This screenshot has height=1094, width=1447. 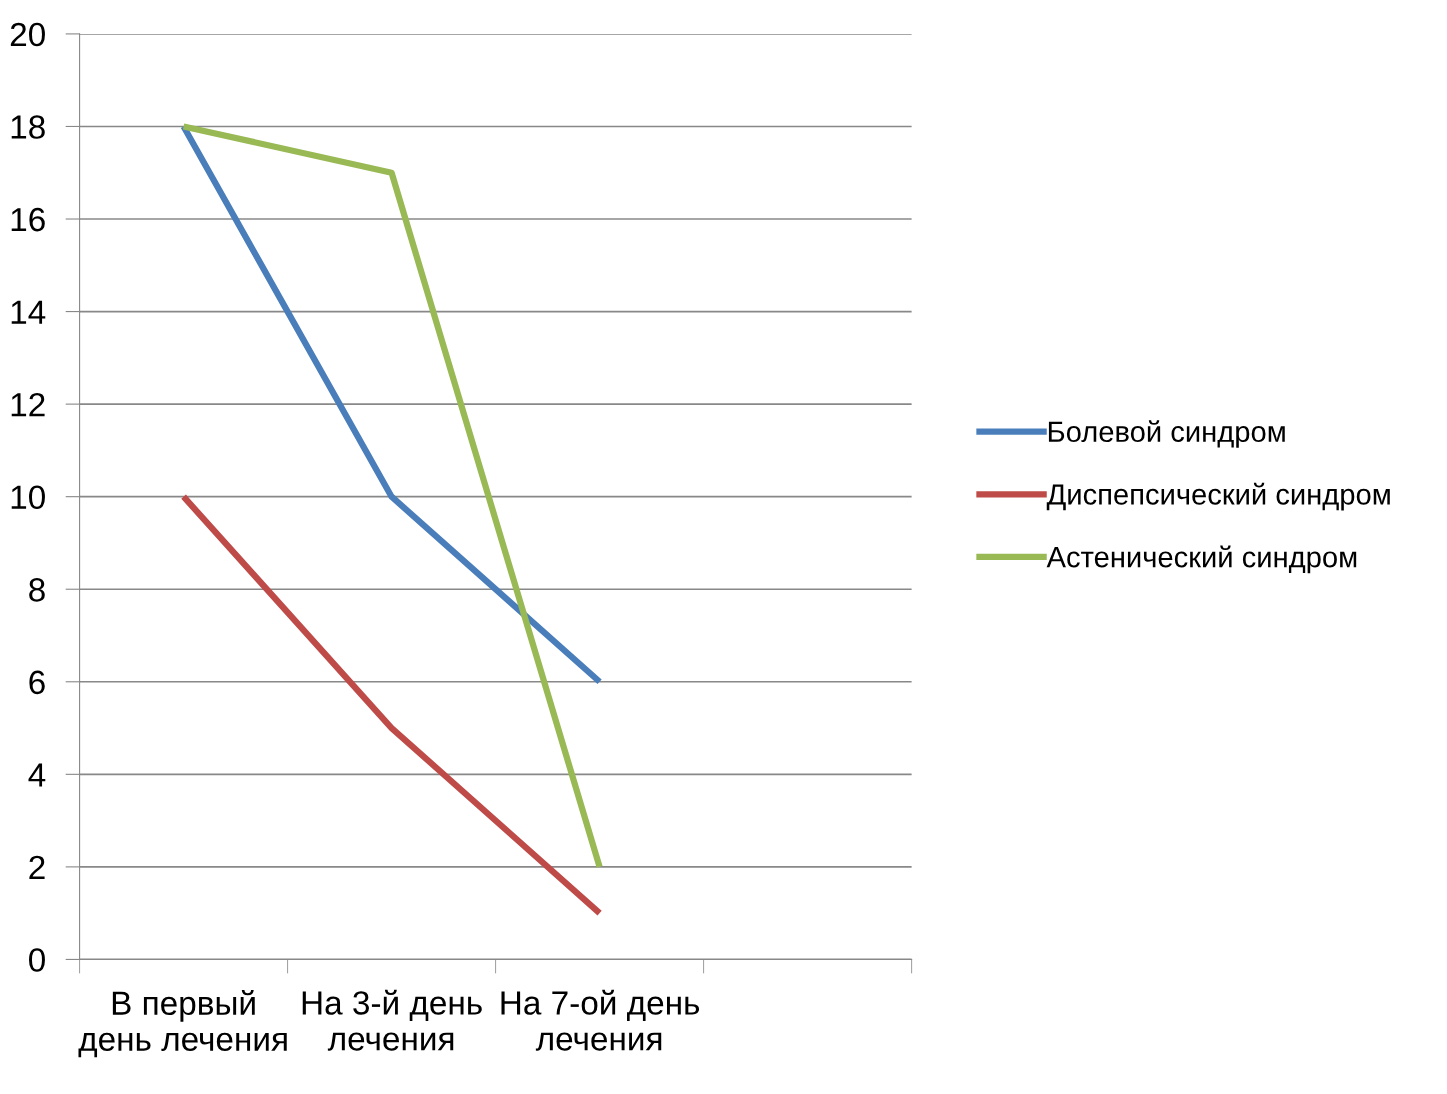 I want to click on y-tick-label: 6, so click(x=37, y=682).